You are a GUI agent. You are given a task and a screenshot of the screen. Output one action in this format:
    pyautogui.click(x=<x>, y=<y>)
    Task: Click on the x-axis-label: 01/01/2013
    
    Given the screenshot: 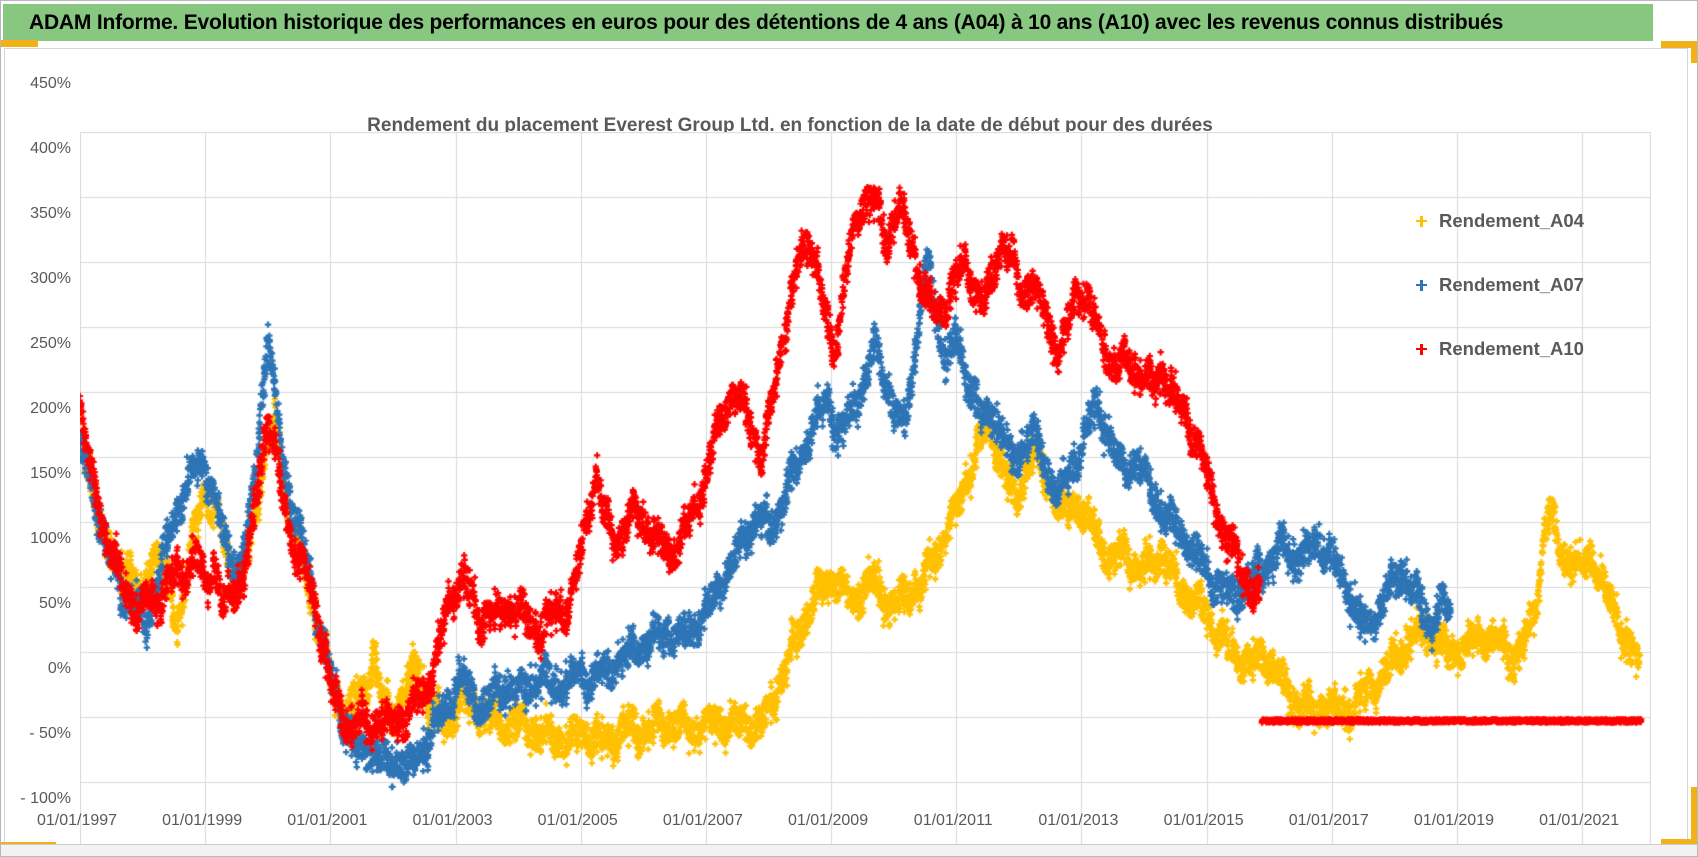 What is the action you would take?
    pyautogui.click(x=1078, y=820)
    